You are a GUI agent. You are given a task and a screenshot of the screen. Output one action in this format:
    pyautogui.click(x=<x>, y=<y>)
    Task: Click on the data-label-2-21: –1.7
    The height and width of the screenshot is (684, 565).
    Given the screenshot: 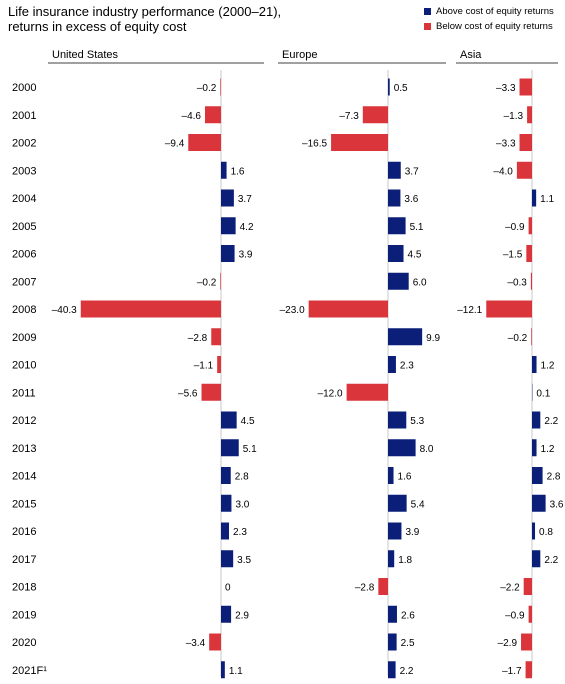 What is the action you would take?
    pyautogui.click(x=512, y=671)
    